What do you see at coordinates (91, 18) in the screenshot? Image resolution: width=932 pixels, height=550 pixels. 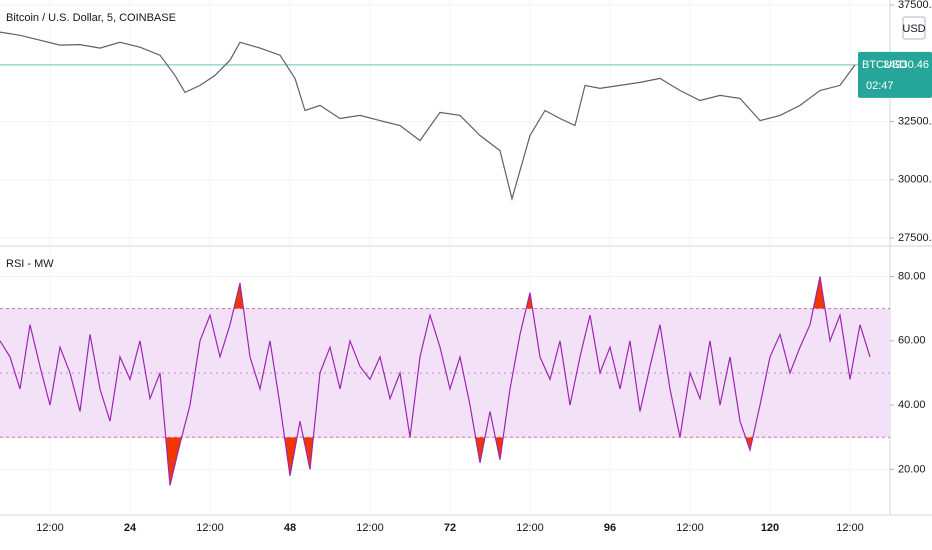 I see `pane-title: Bitcoin / U.S. Dollar, 5, COINBASE` at bounding box center [91, 18].